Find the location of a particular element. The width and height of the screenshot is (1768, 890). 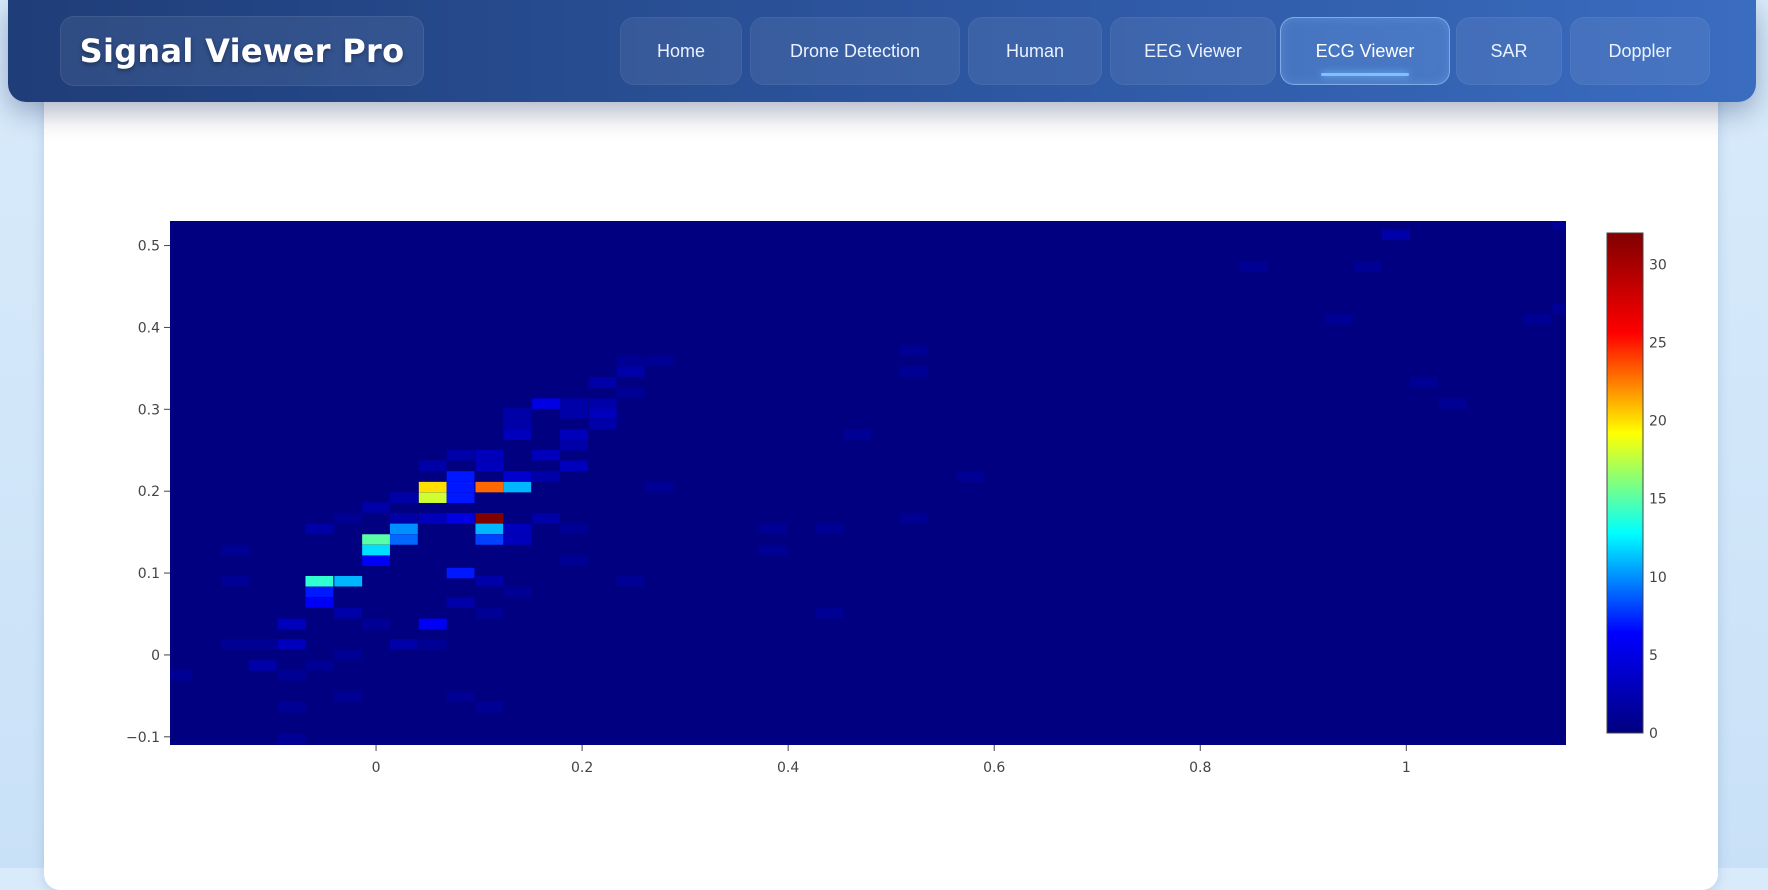

x-tick-label: 0 is located at coordinates (376, 768).